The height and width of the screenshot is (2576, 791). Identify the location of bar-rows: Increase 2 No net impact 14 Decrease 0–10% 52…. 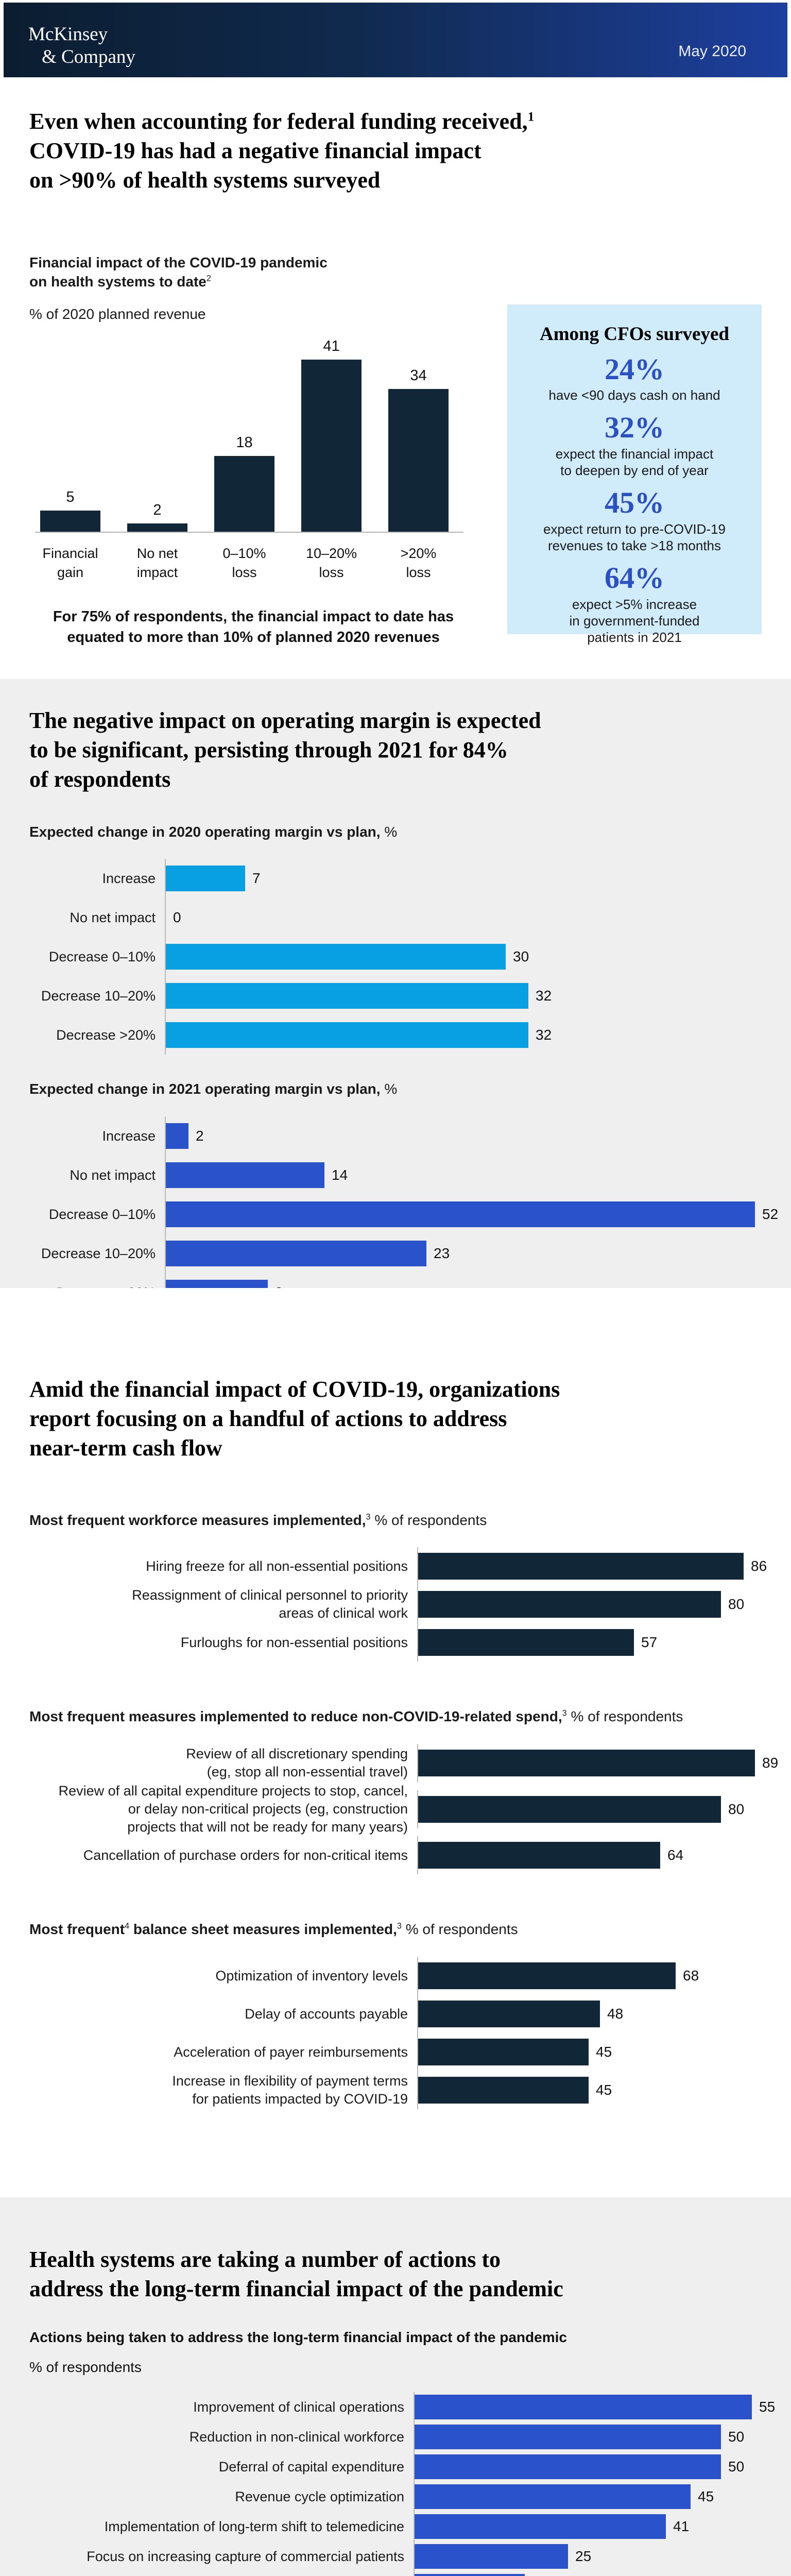
(403, 1202).